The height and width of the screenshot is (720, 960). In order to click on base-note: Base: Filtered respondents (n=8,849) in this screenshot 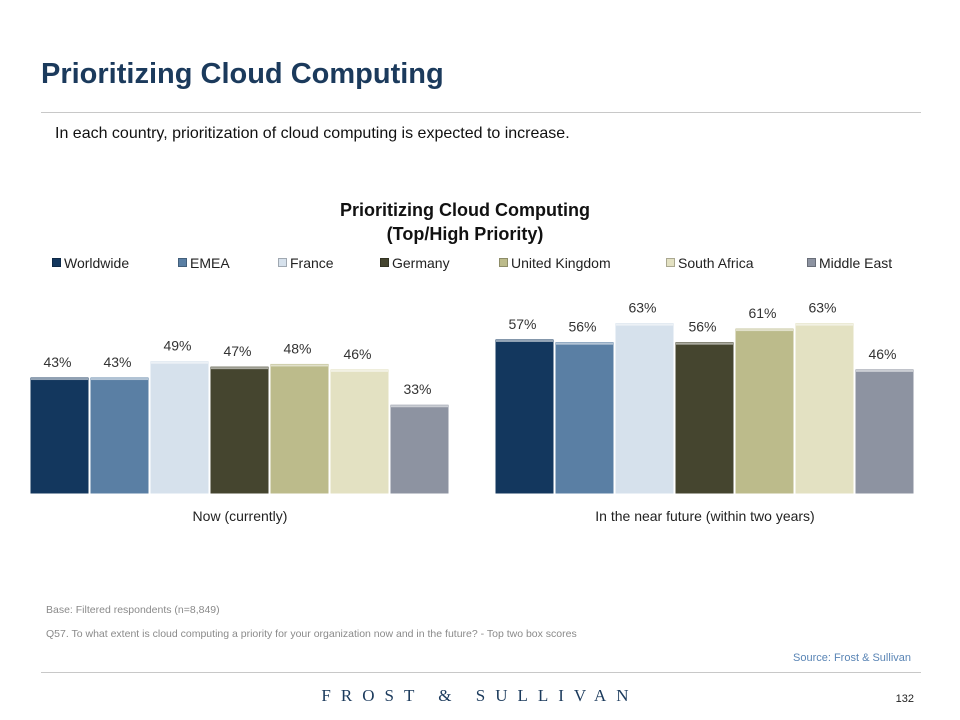, I will do `click(133, 610)`.